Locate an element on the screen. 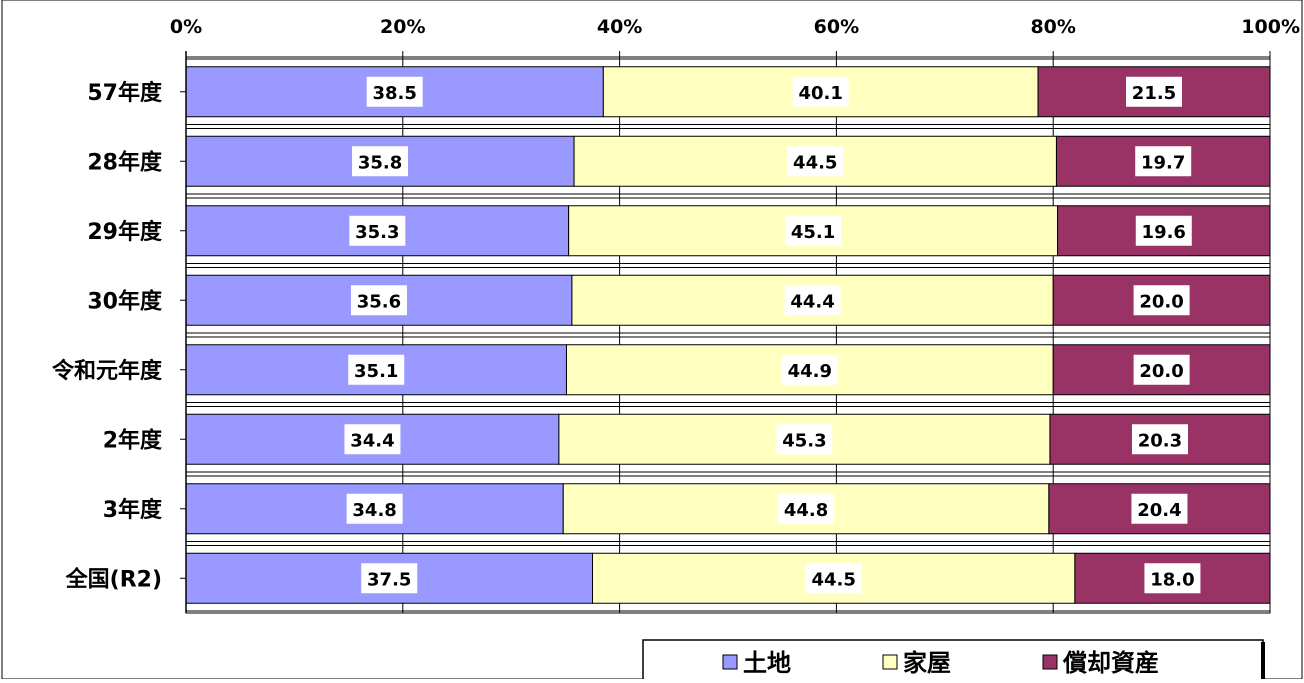 The height and width of the screenshot is (683, 1304). data-label: 18.0 is located at coordinates (1172, 579).